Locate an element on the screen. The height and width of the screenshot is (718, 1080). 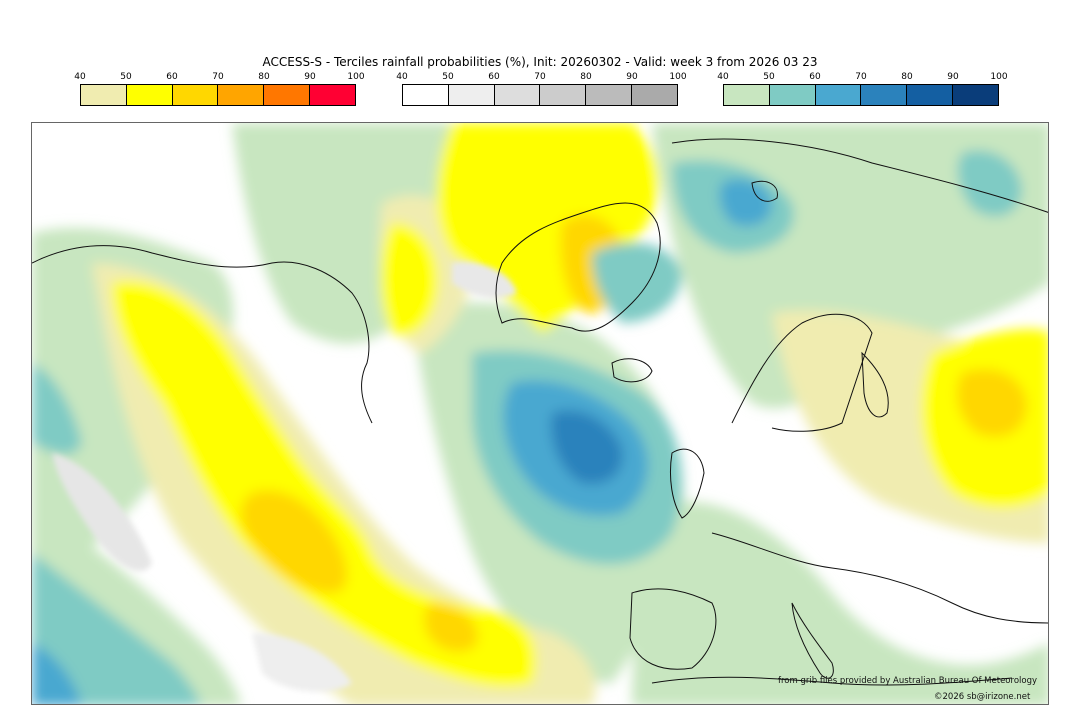
coastline-iberia is located at coordinates (673, 629).